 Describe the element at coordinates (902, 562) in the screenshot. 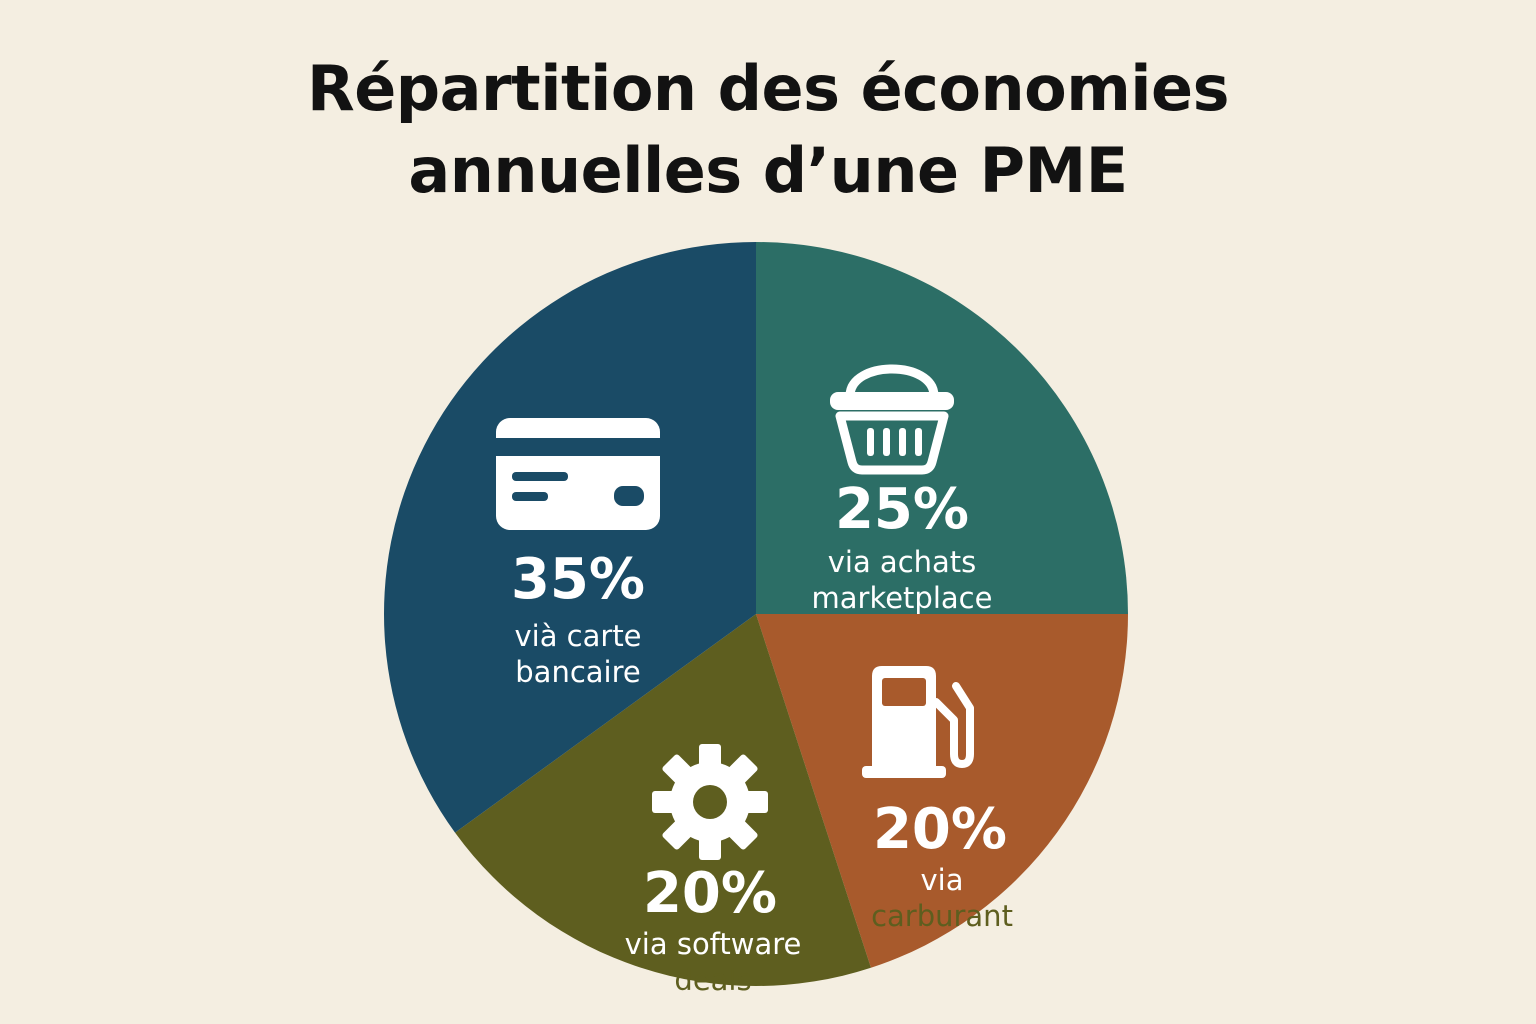

I see `slice-category-label: via achats` at that location.